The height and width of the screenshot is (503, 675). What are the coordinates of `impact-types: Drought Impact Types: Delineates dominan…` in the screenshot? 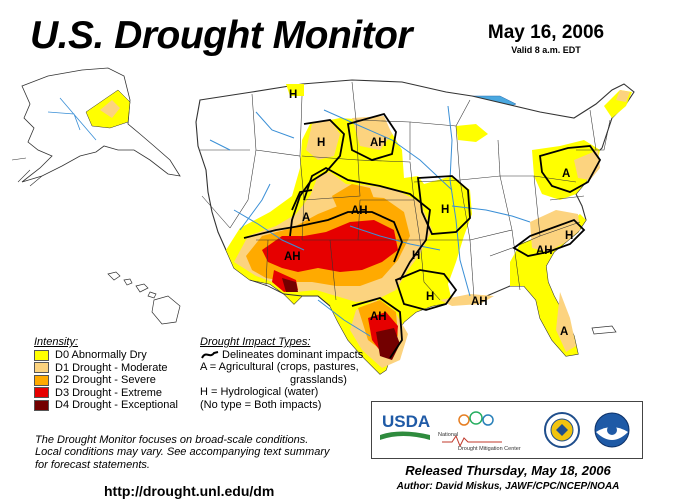 It's located at (281, 373).